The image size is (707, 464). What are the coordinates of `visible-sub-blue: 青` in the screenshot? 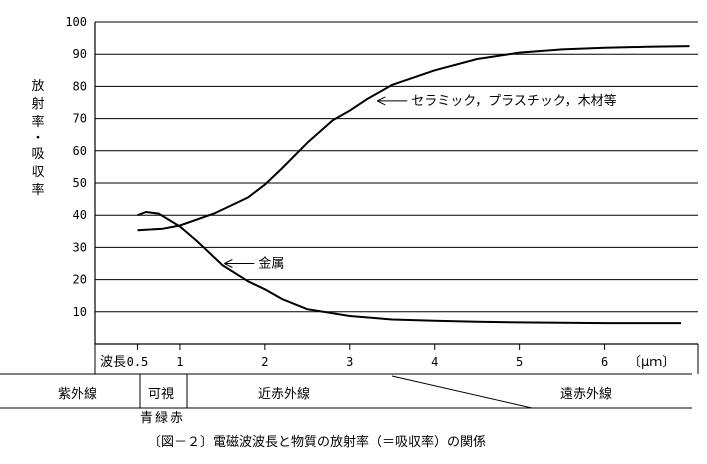 It's located at (146, 418).